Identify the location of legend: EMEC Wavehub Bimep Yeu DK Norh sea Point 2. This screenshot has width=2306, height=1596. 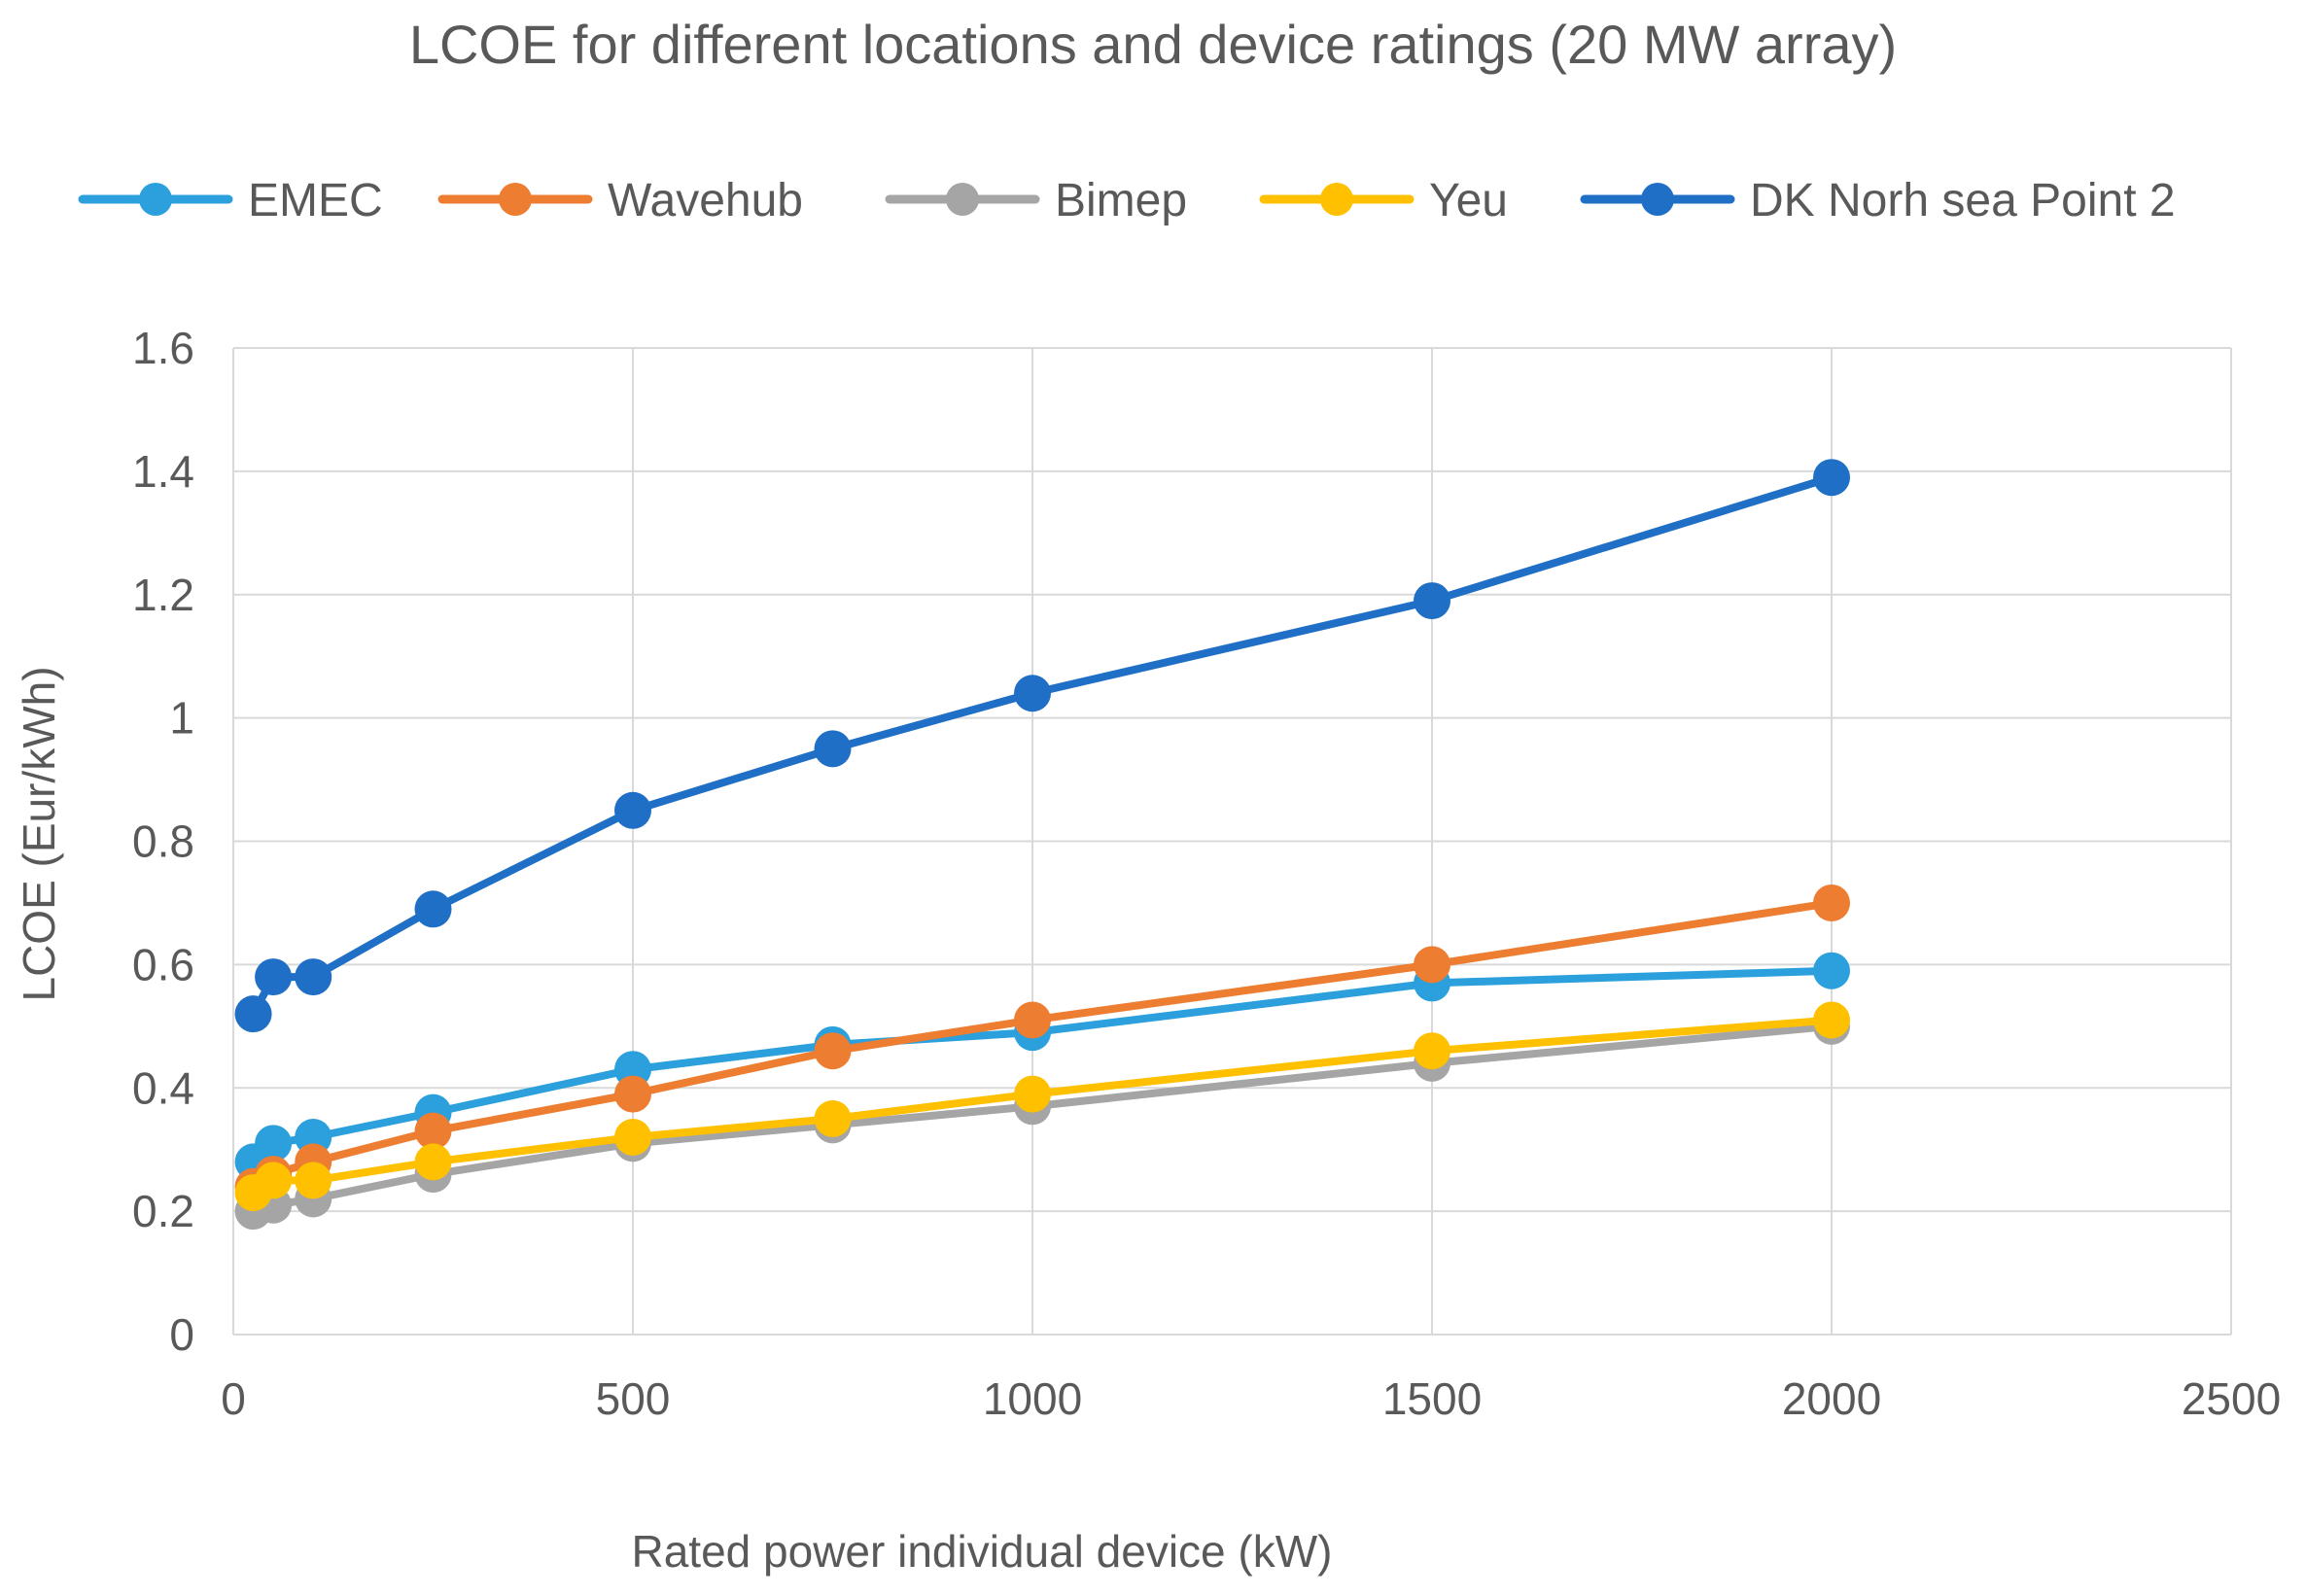
(1127, 200).